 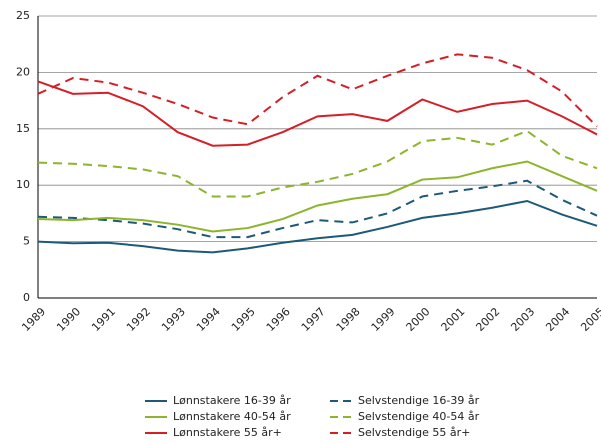 I want to click on legend-label: Lønnstakere 16-39 år, so click(x=232, y=400).